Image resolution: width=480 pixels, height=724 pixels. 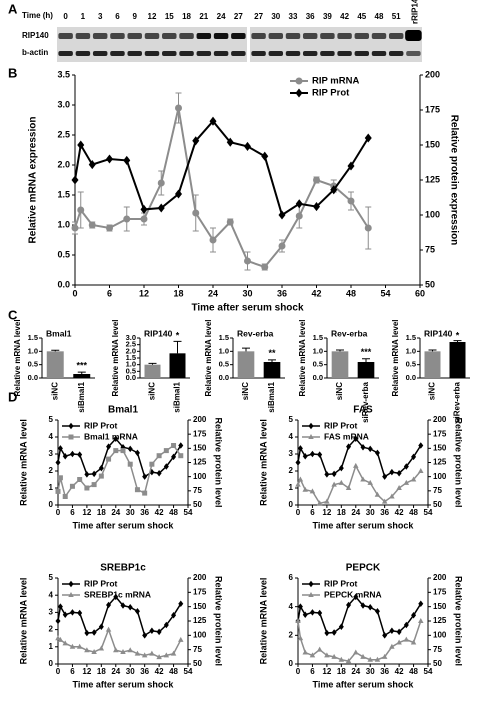 I want to click on y-tick-label: 1.0, so click(x=131, y=364).